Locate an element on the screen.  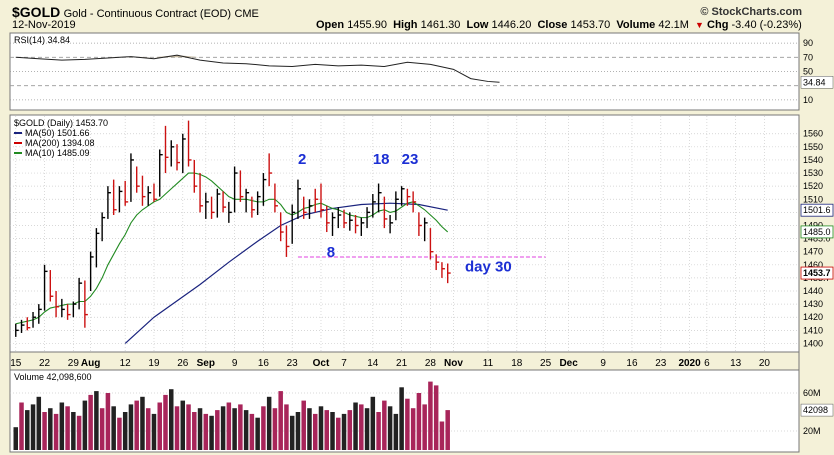
symbol: $GOLD is located at coordinates (36, 12).